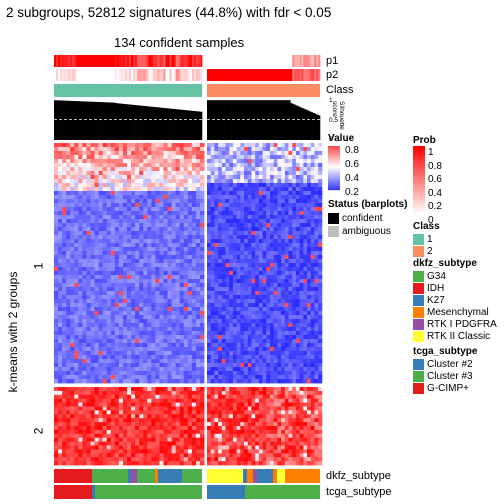  What do you see at coordinates (140, 122) in the screenshot?
I see `silhouette-bar` at bounding box center [140, 122].